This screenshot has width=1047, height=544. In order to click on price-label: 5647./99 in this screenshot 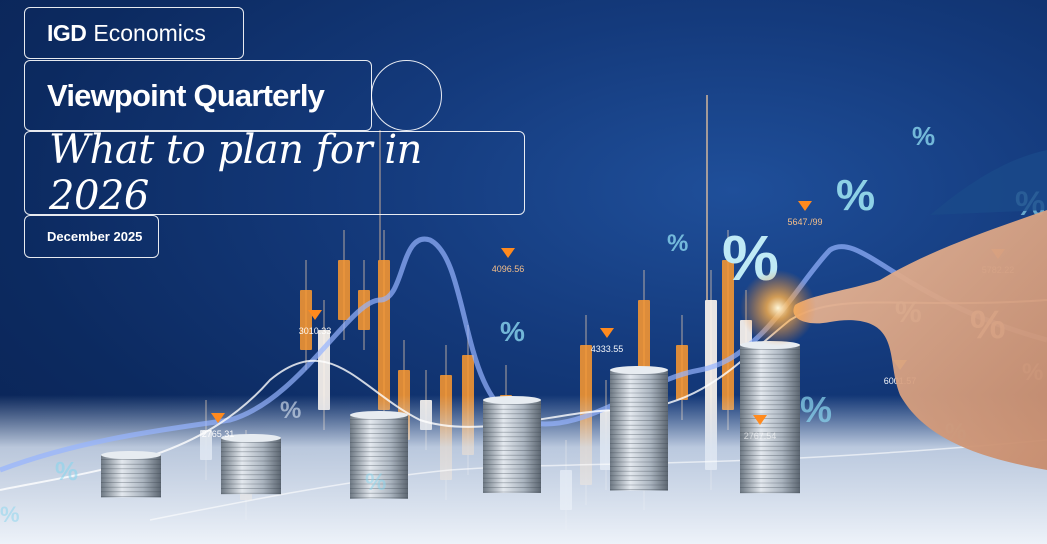, I will do `click(804, 222)`.